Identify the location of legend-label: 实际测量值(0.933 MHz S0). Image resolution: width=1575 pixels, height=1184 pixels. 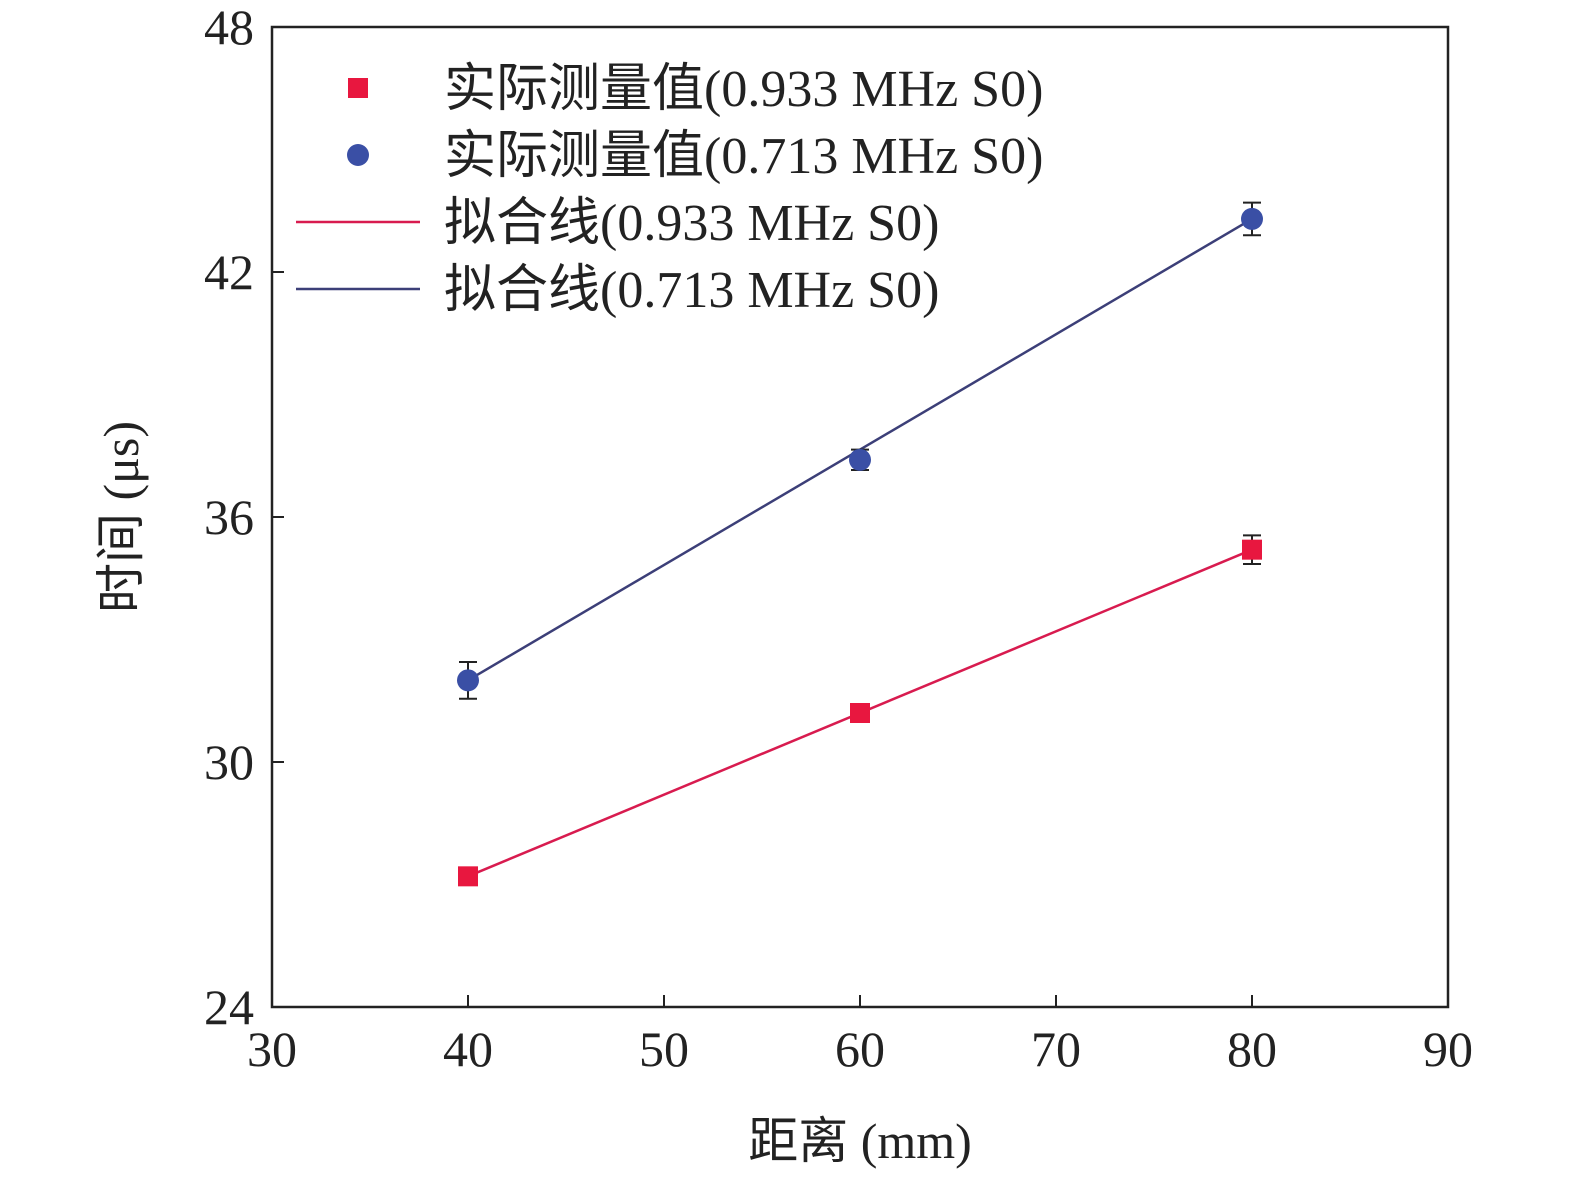
(743, 89).